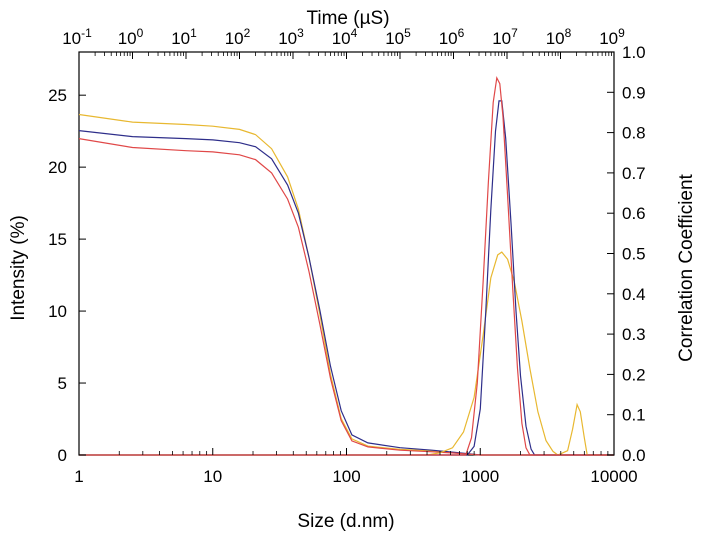  What do you see at coordinates (57, 167) in the screenshot?
I see `y-tick-label: 20` at bounding box center [57, 167].